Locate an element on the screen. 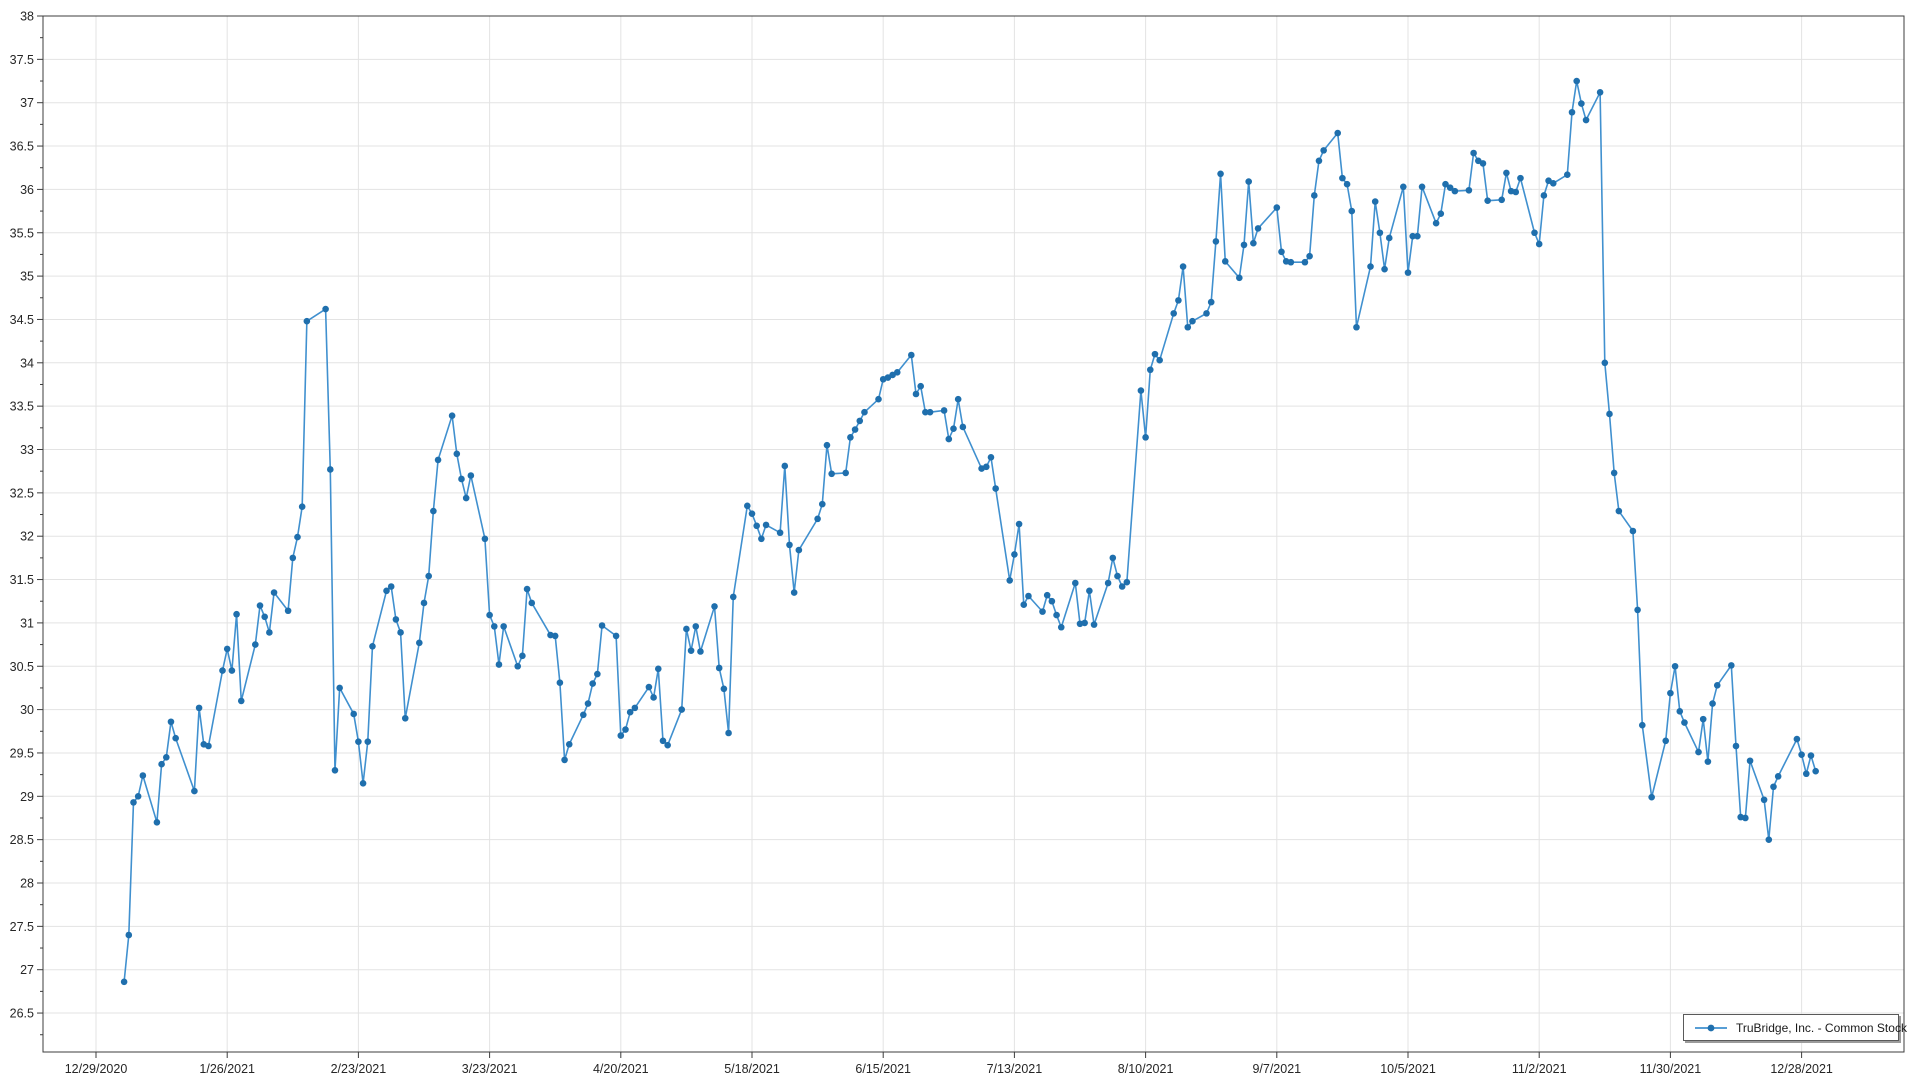  y-tick-label: 28 is located at coordinates (27, 884).